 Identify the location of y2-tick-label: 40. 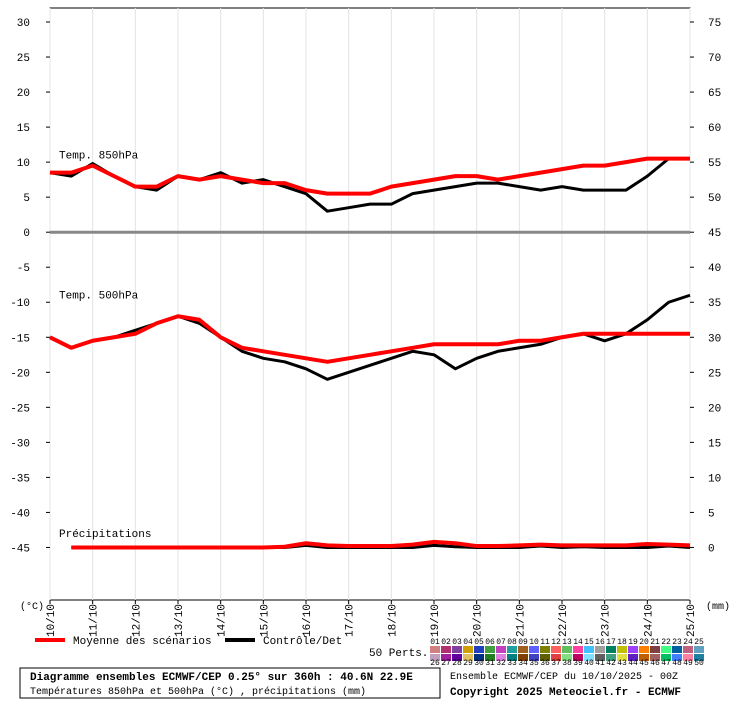
(714, 269).